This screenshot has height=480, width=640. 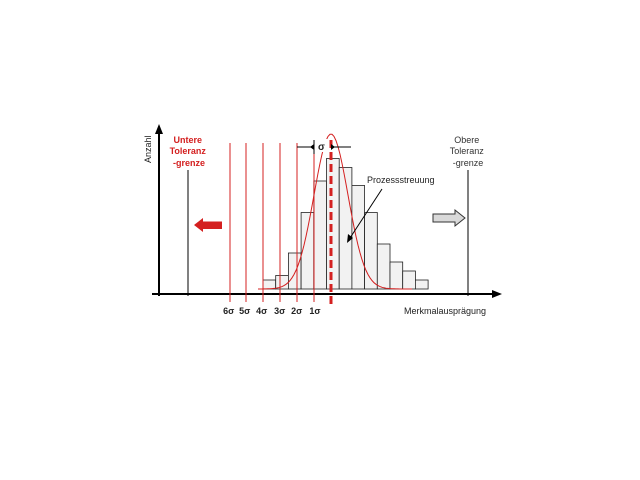 What do you see at coordinates (187, 140) in the screenshot?
I see `lower-tolerance-label-line: Untere` at bounding box center [187, 140].